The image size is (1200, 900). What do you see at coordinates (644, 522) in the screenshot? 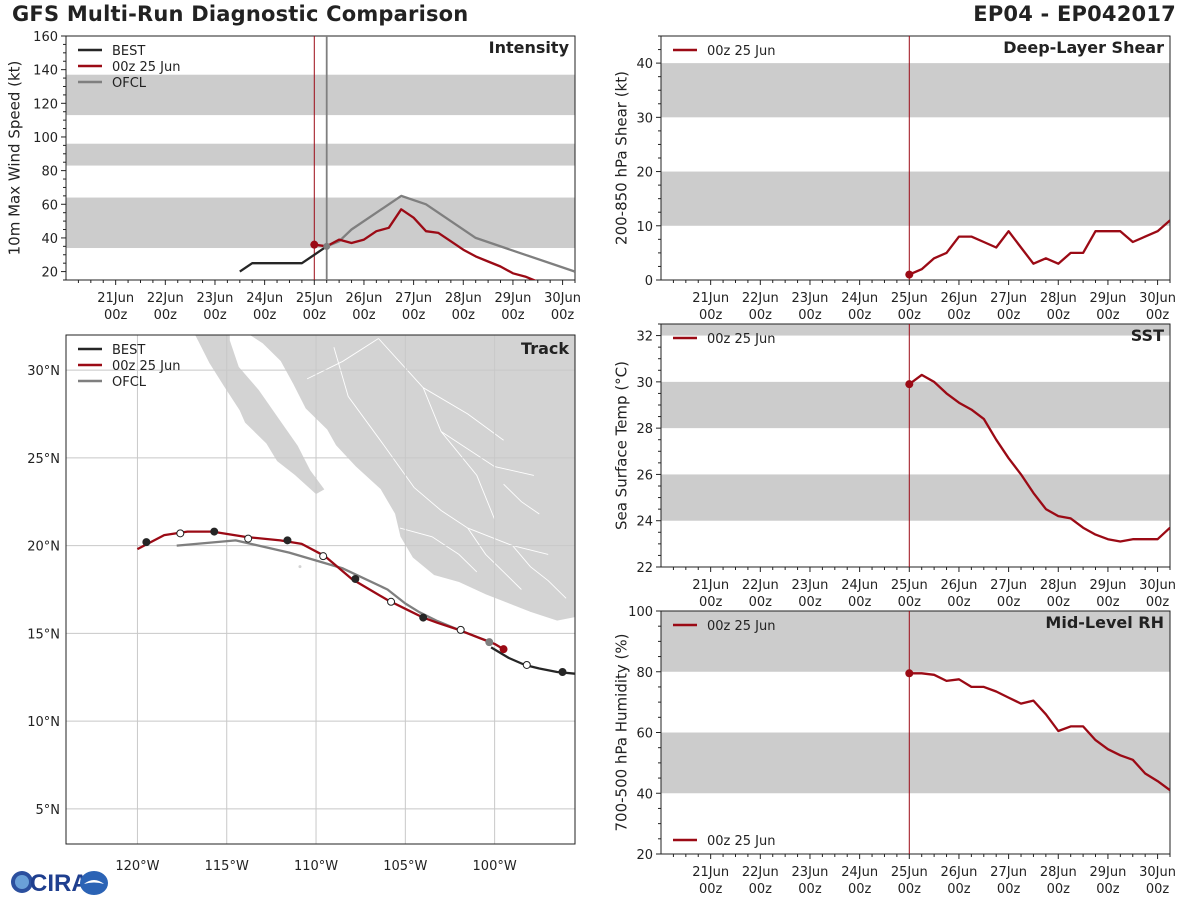
I see `y-tick-label: 24` at bounding box center [644, 522].